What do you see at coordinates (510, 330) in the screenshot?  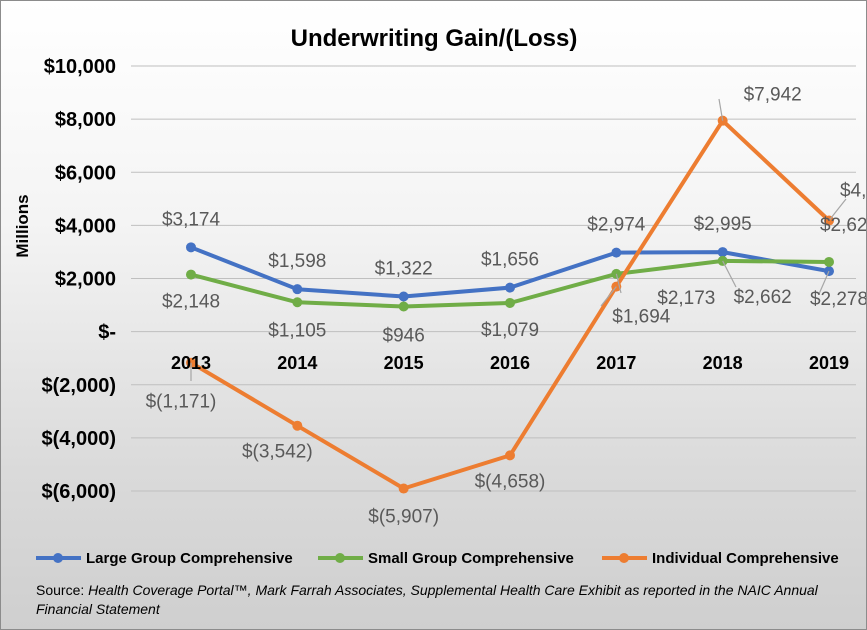 I see `data-label: $1,079` at bounding box center [510, 330].